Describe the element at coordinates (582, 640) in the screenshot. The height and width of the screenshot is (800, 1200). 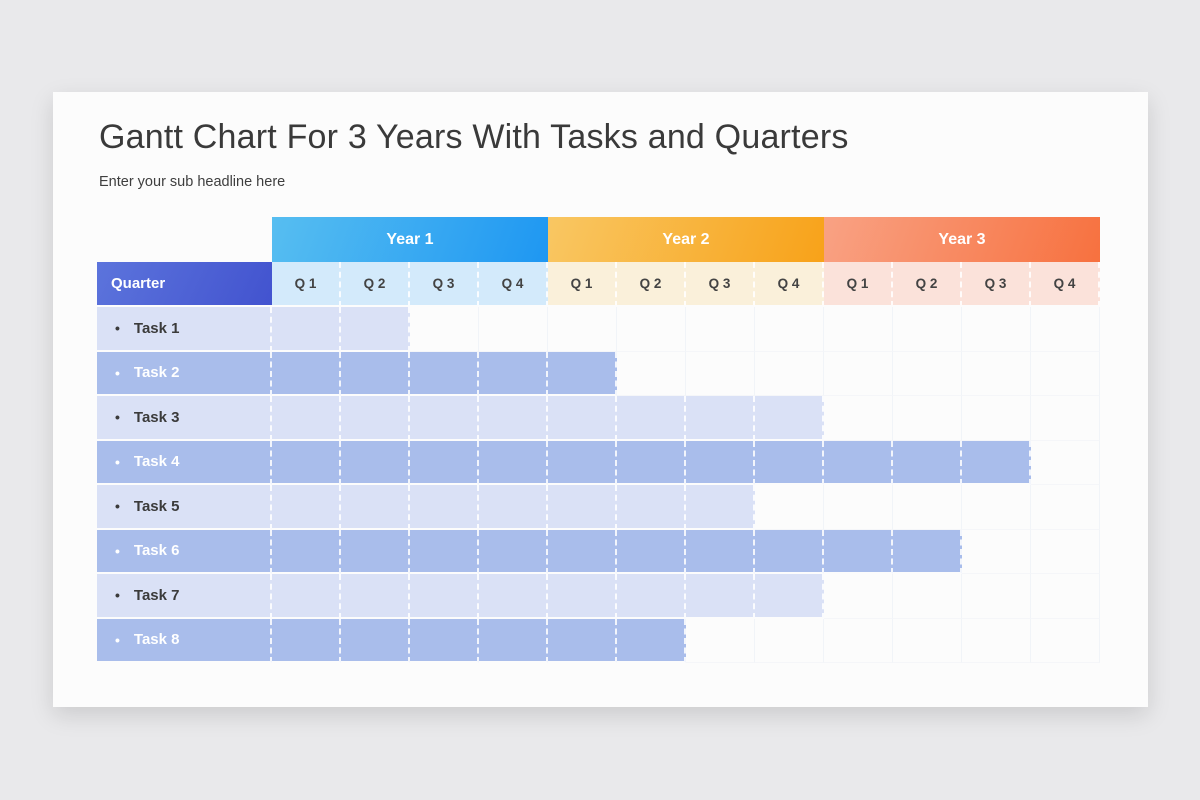
I see `gantt-cell-task8-q5-bar` at that location.